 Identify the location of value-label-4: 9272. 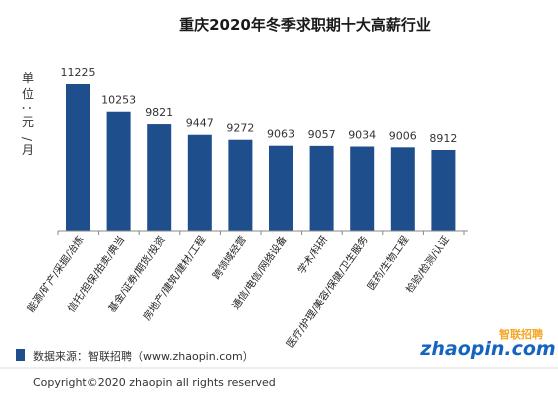
(240, 128).